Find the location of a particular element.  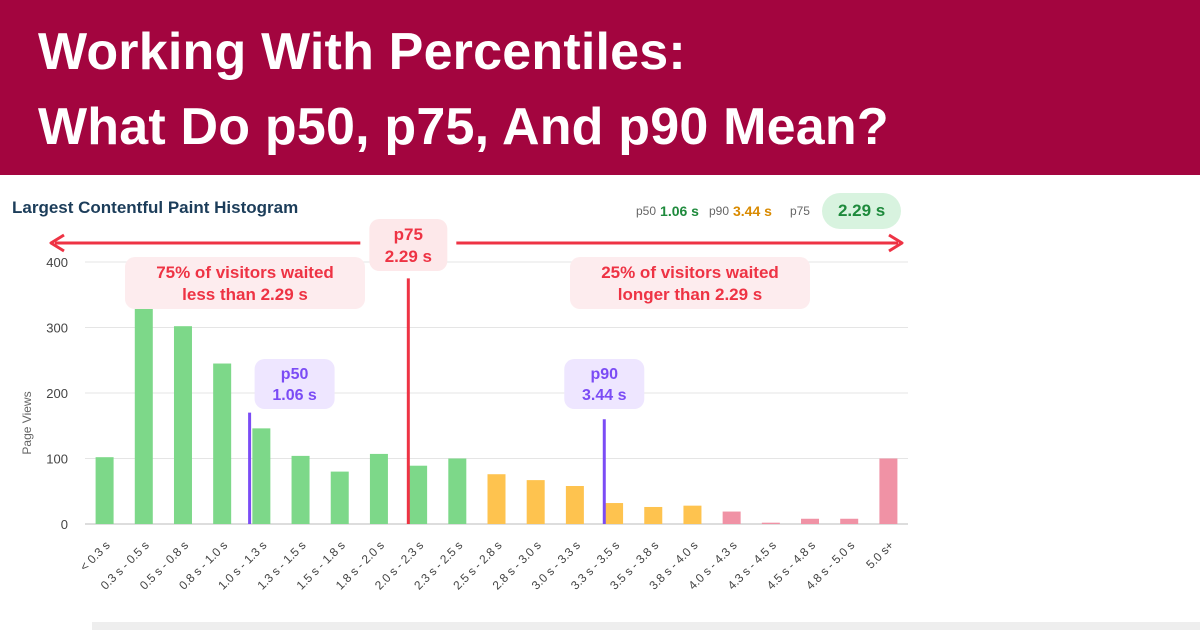

chart-title: Largest Contentful Paint Histogram is located at coordinates (155, 207).